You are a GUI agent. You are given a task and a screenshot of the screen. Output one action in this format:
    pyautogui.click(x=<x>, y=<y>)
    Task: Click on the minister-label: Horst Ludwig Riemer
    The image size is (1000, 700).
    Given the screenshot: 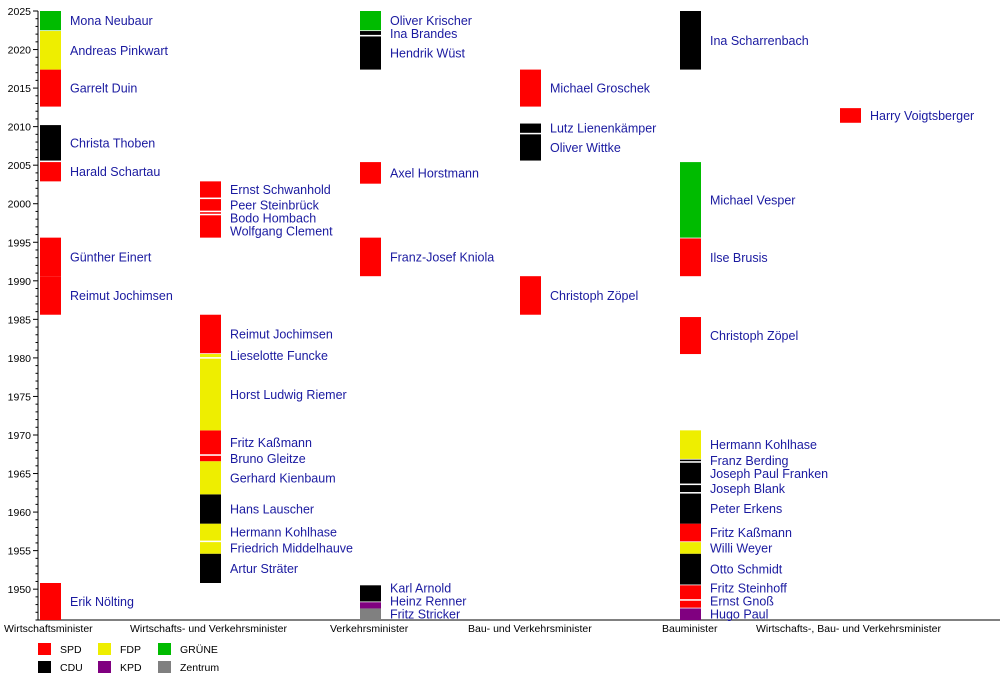 What is the action you would take?
    pyautogui.click(x=288, y=395)
    